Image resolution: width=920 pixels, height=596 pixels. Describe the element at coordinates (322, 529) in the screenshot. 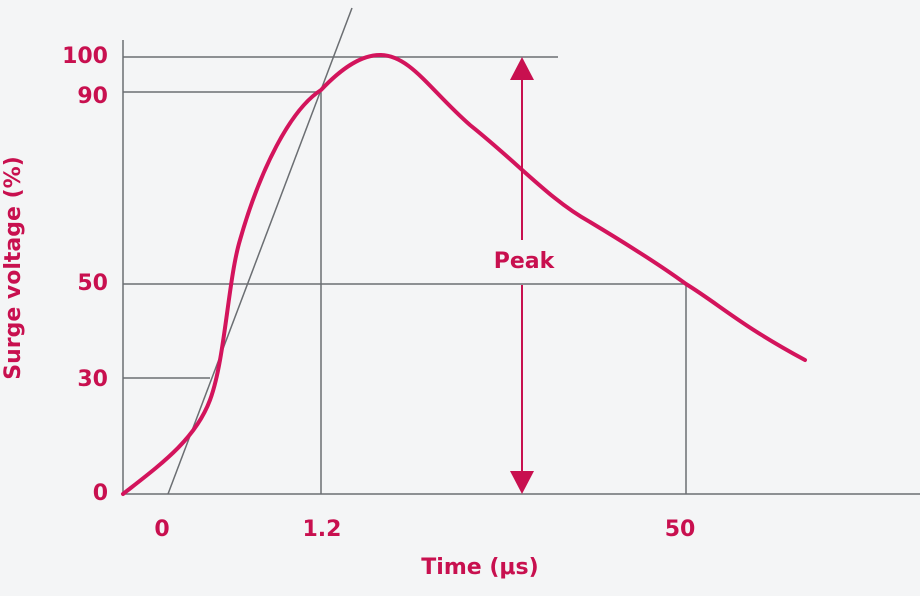

I see `x-tick-label: 1.2` at that location.